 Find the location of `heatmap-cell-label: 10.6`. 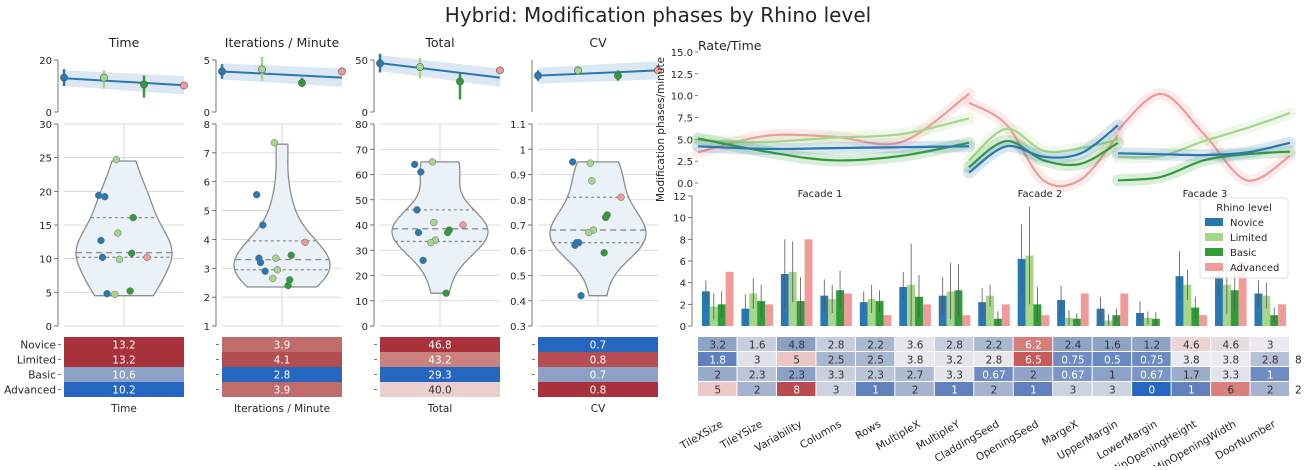

heatmap-cell-label: 10.6 is located at coordinates (124, 376).